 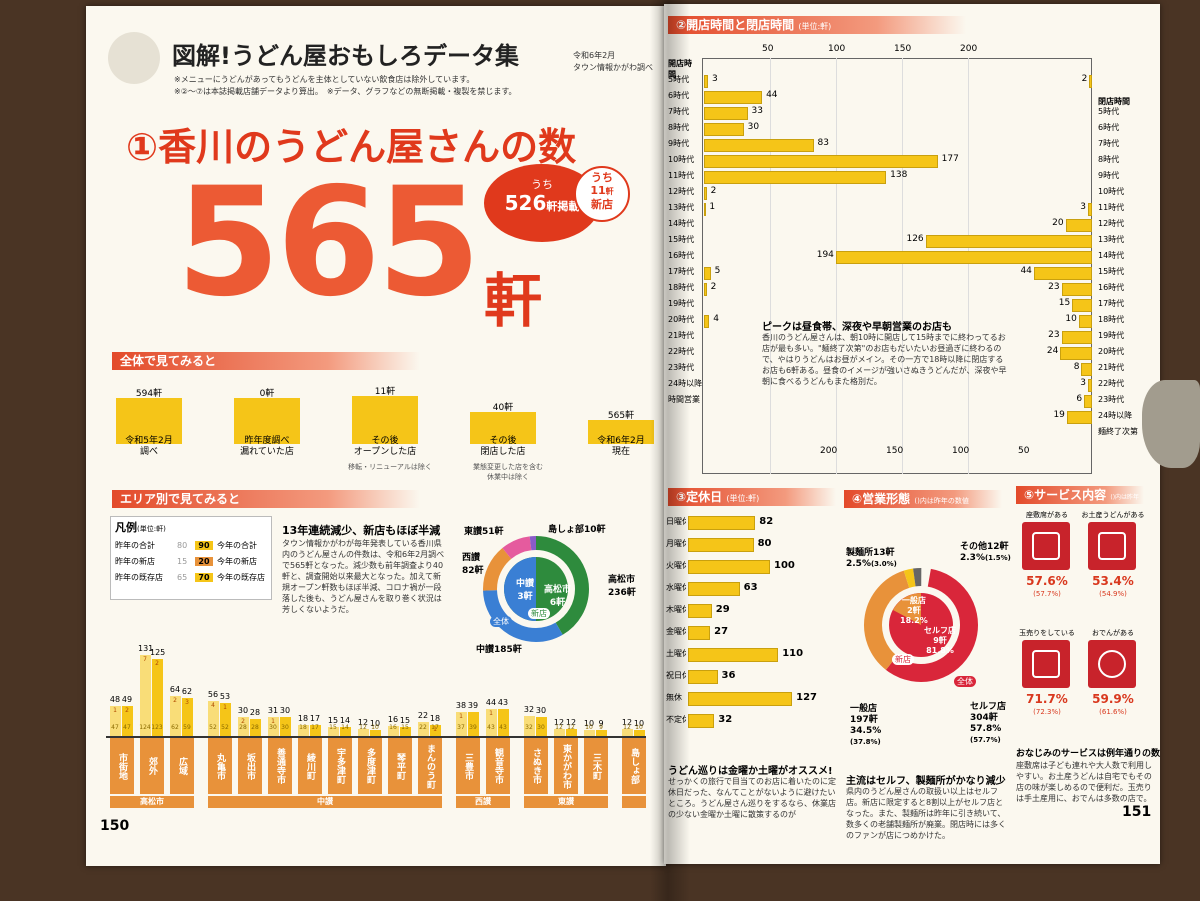 I want to click on close-bar, so click(x=963, y=257).